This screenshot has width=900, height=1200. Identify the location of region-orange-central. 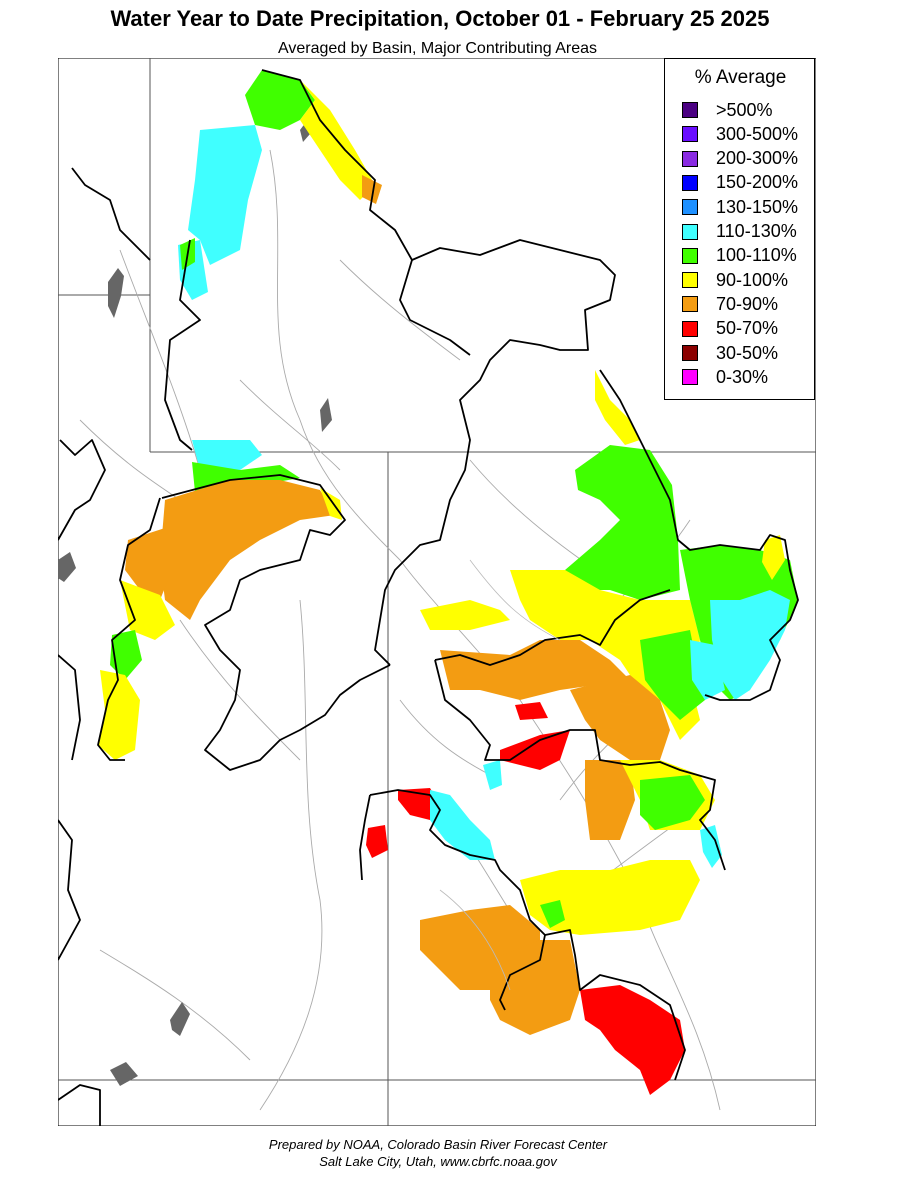
(247, 550).